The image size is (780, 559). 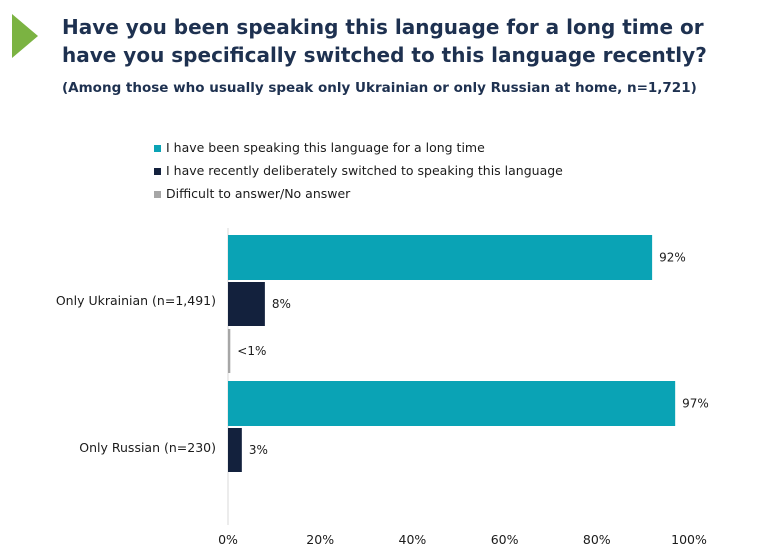 I want to click on x-tick-label: 40%, so click(x=413, y=539).